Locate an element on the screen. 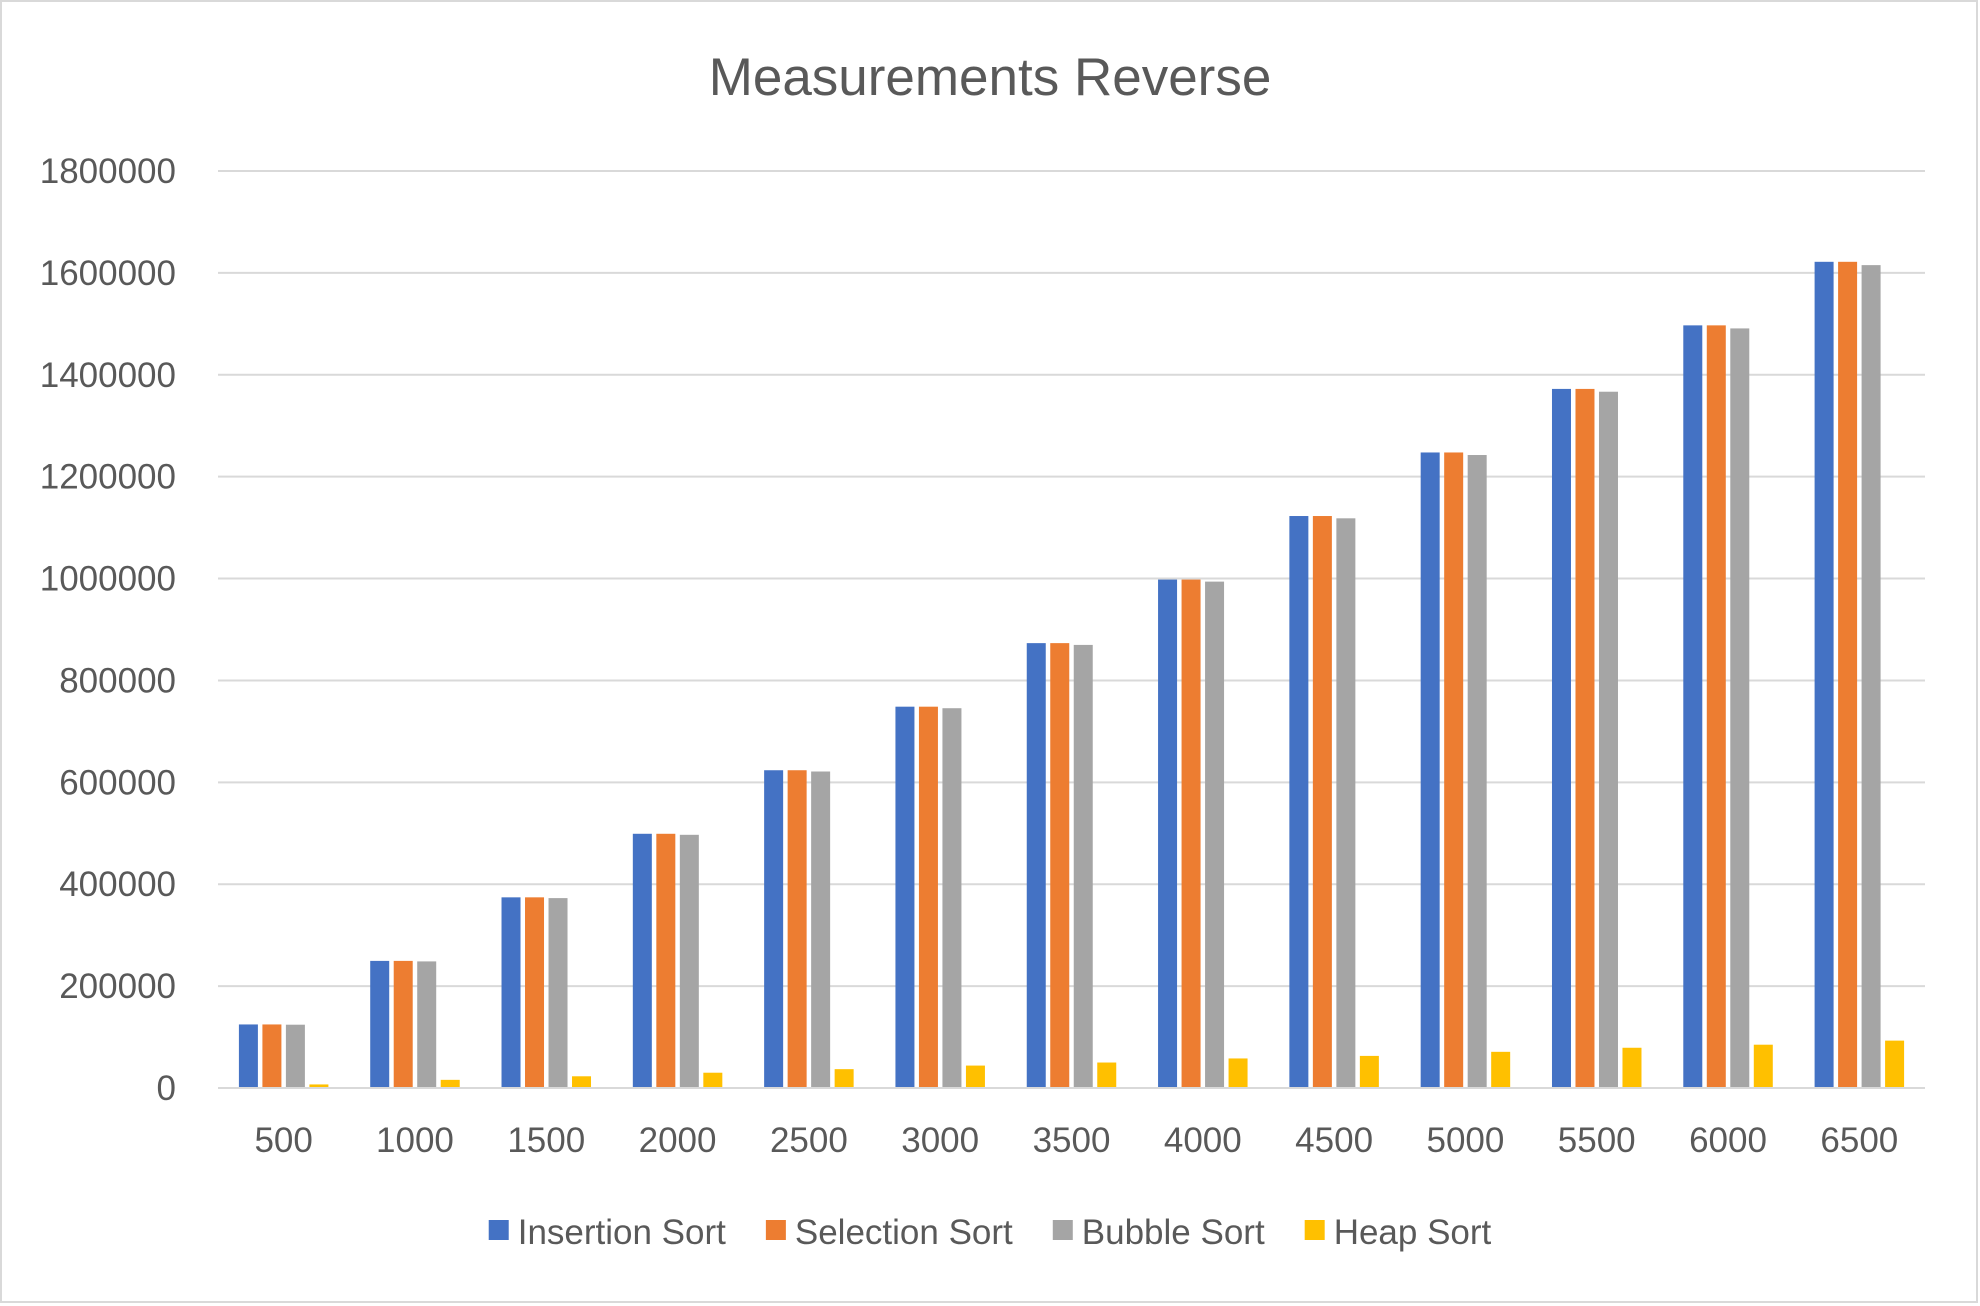 Image resolution: width=1980 pixels, height=1306 pixels. legend-item-insertion-sort: Insertion Sort is located at coordinates (607, 1232).